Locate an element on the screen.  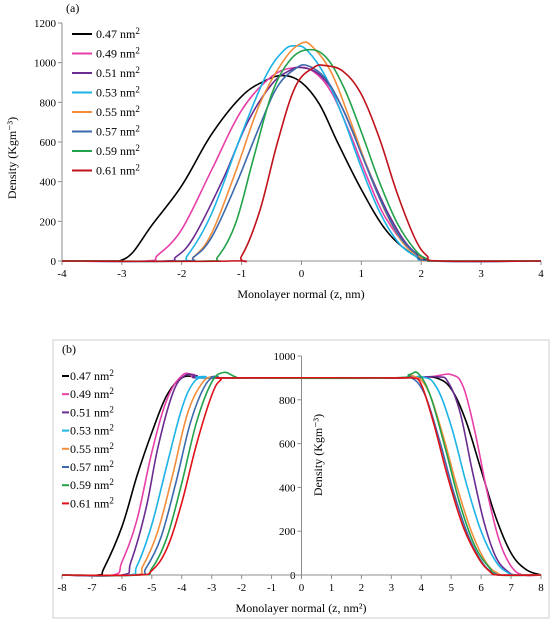
panel-b-legend-item: 0.57 nm2 is located at coordinates (88, 466).